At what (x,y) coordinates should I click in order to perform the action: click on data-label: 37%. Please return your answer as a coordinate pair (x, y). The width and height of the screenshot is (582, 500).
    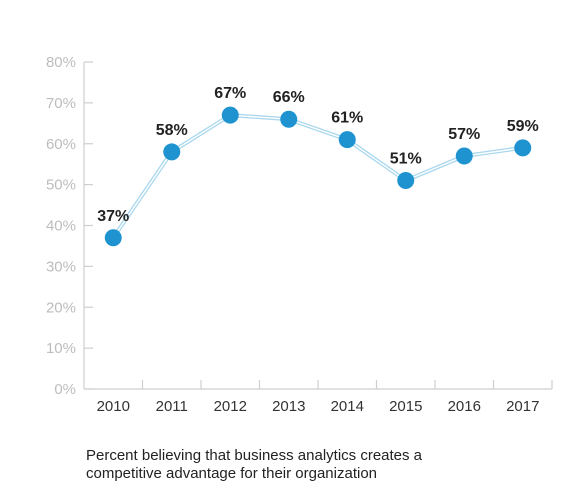
    Looking at the image, I should click on (113, 216).